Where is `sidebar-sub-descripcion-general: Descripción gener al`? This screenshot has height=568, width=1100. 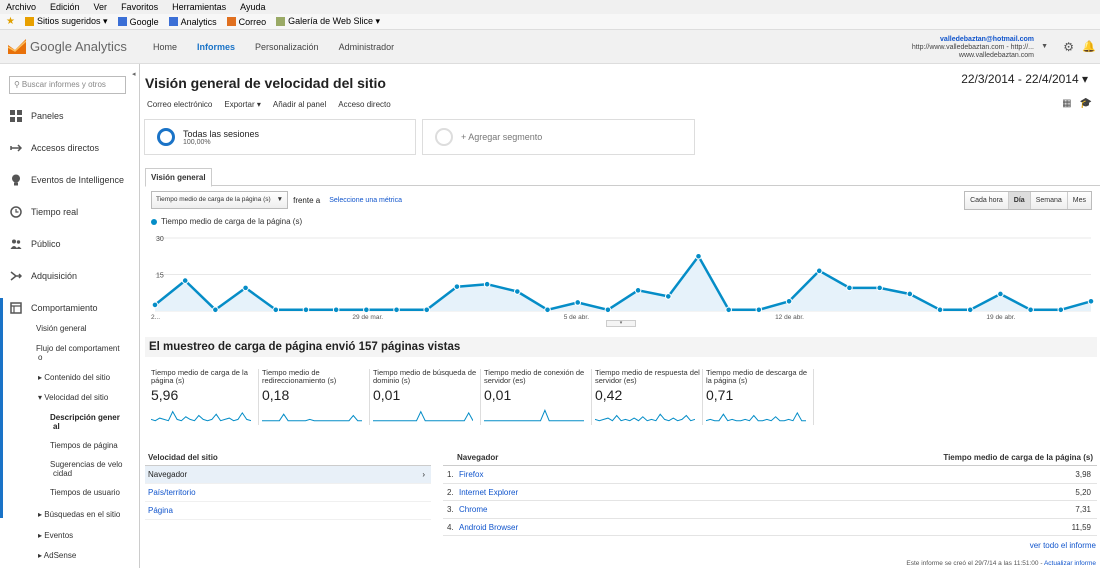 sidebar-sub-descripcion-general: Descripción gener al is located at coordinates (85, 422).